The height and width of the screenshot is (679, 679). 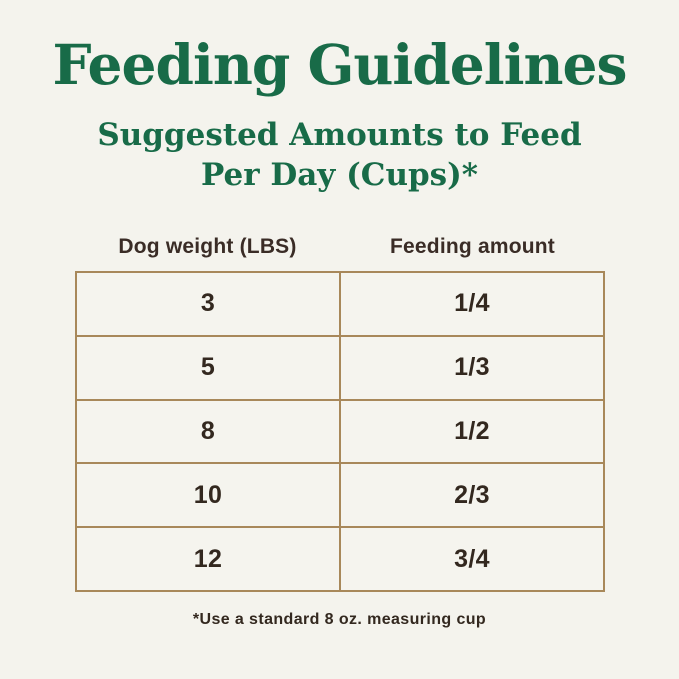 I want to click on amount-cell: 1/3, so click(x=471, y=367).